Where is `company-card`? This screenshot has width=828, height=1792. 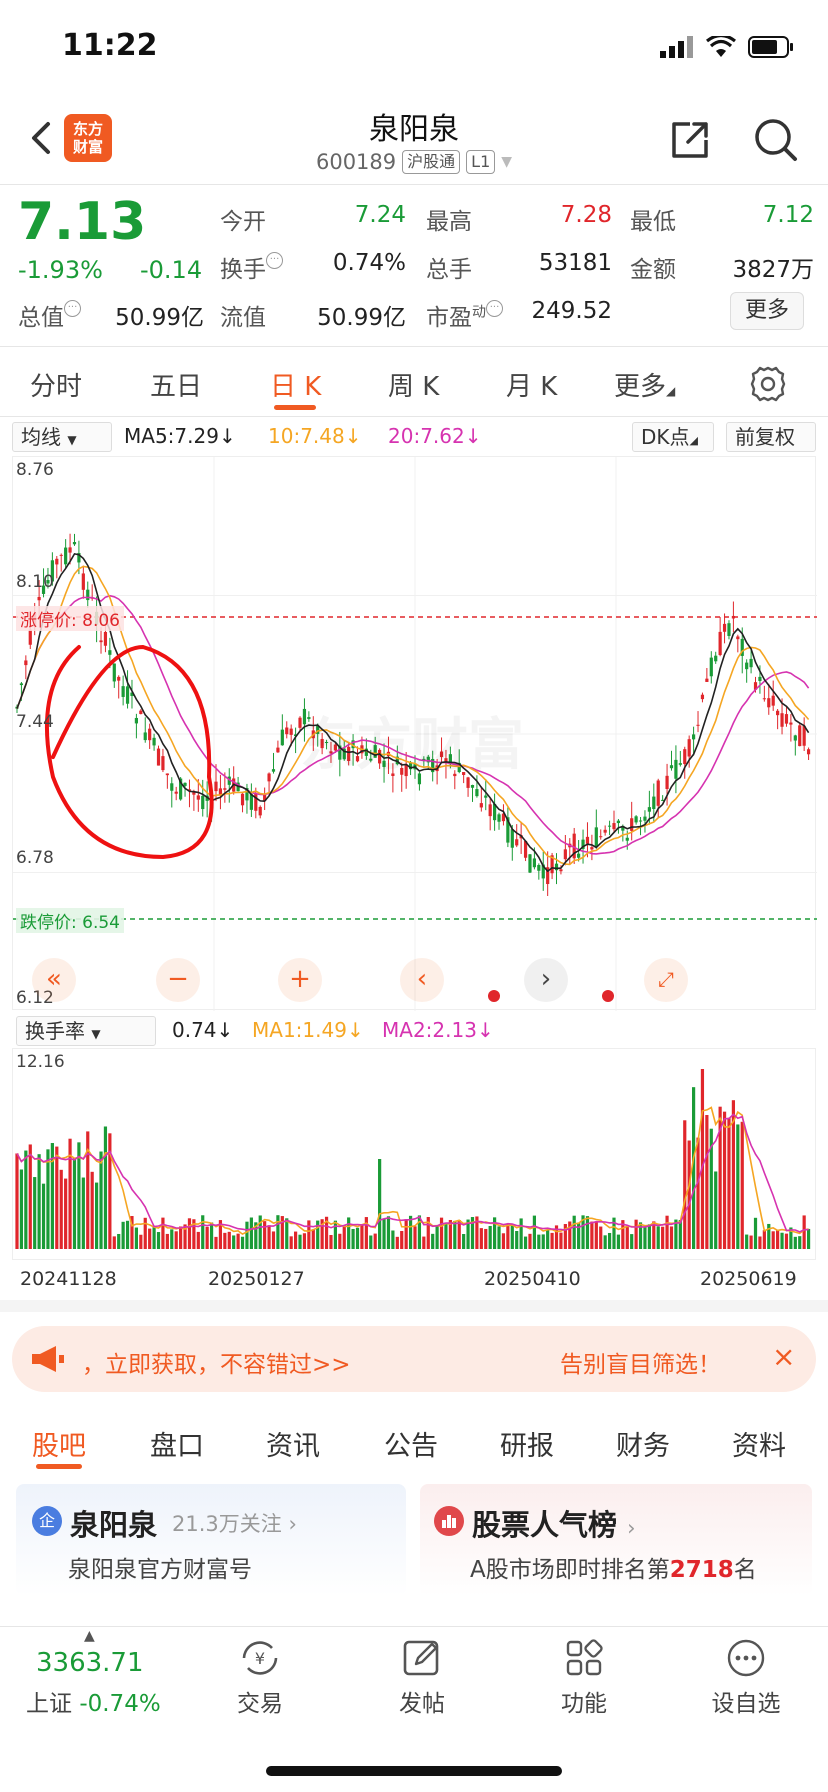 company-card is located at coordinates (211, 1540).